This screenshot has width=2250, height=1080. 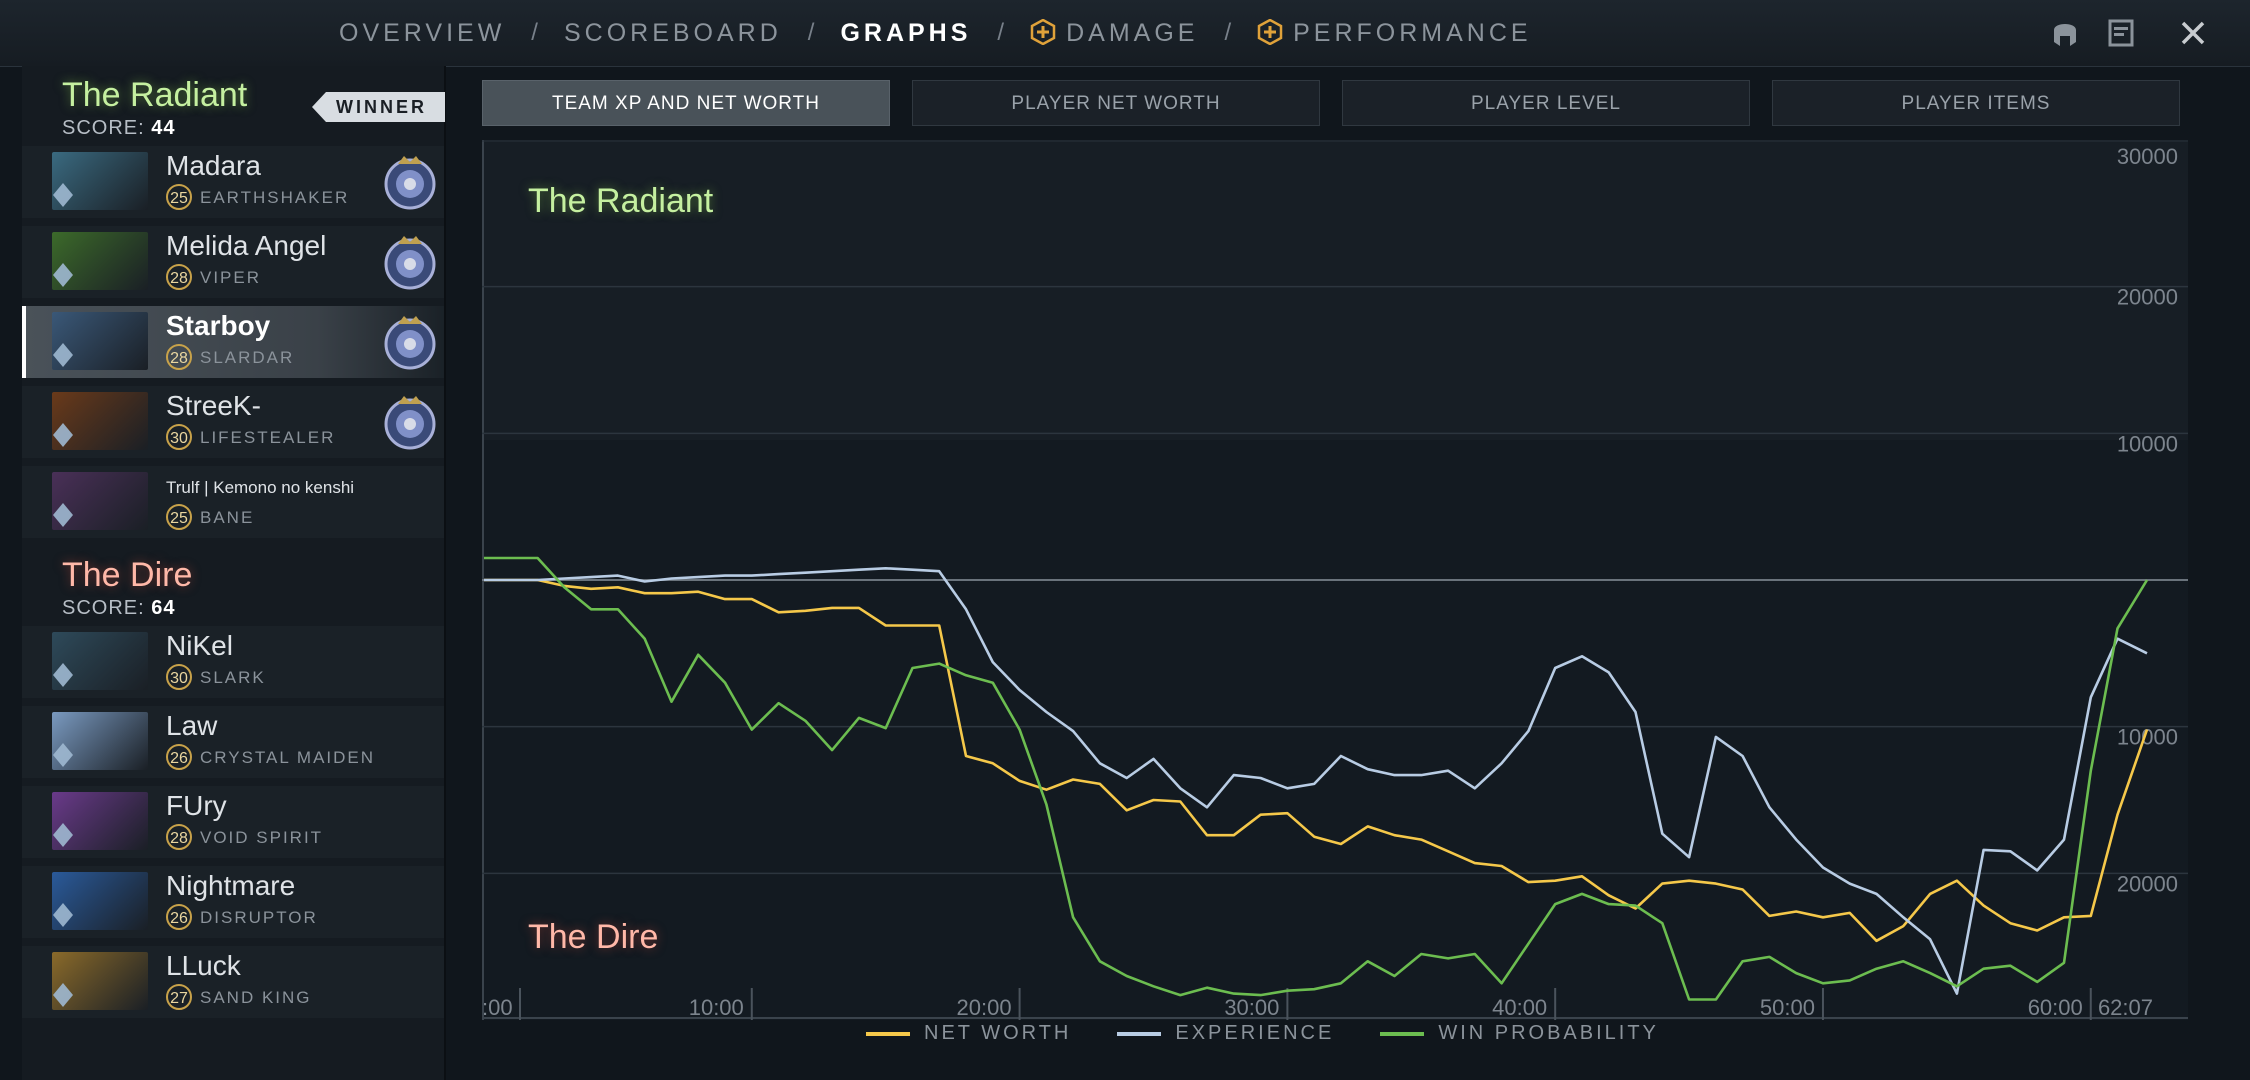 What do you see at coordinates (1251, 1007) in the screenshot?
I see `x-tick-label: 30:00` at bounding box center [1251, 1007].